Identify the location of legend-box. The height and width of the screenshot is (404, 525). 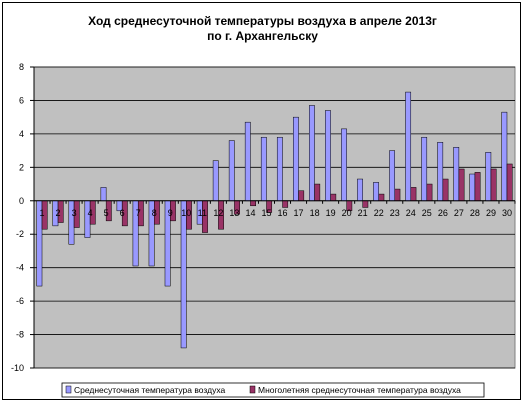
(273, 390).